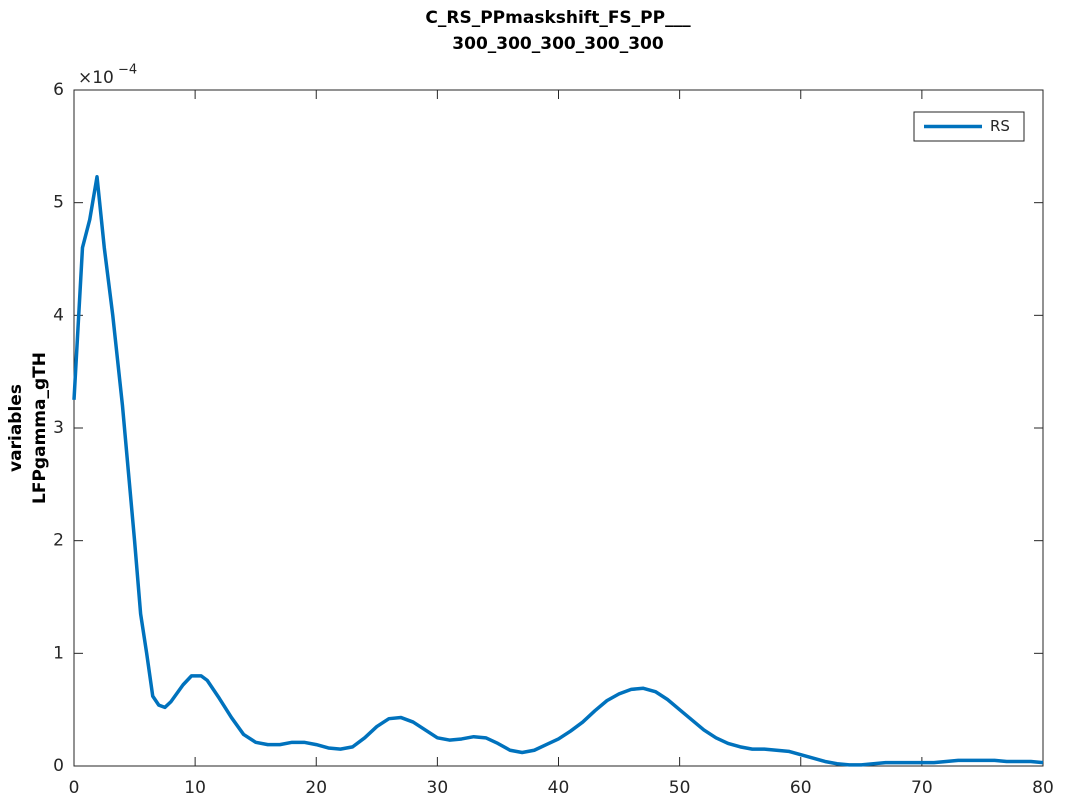 This screenshot has height=800, width=1067. What do you see at coordinates (58, 428) in the screenshot?
I see `y-tick-label: 3` at bounding box center [58, 428].